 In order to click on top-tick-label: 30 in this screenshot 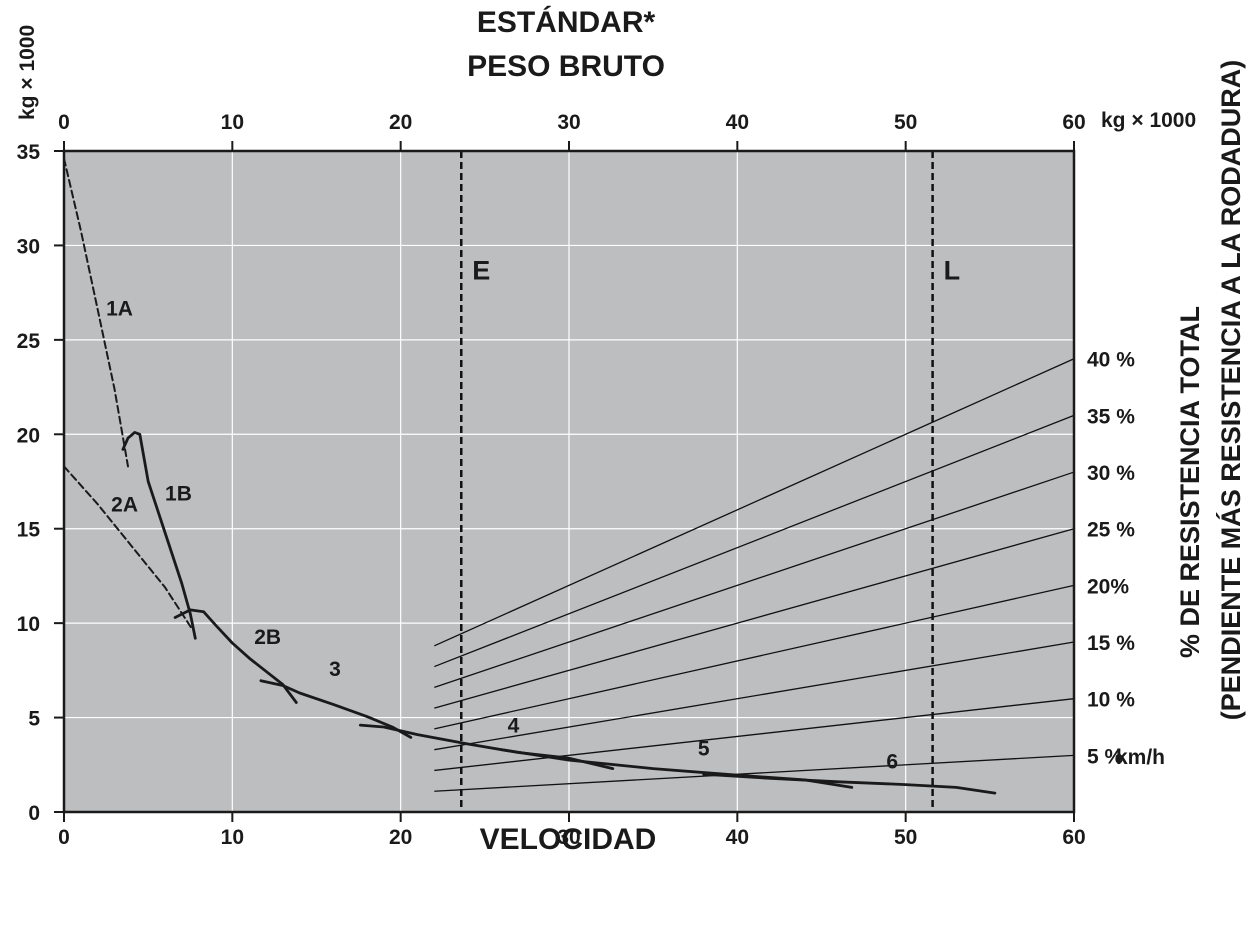, I will do `click(568, 122)`.